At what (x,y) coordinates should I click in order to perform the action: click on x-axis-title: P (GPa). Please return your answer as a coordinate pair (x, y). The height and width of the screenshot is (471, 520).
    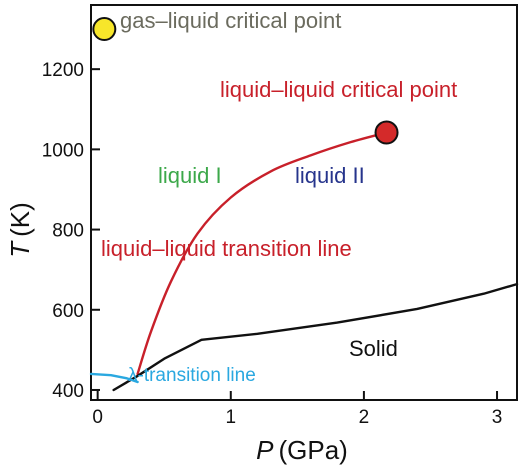
    Looking at the image, I should click on (302, 450).